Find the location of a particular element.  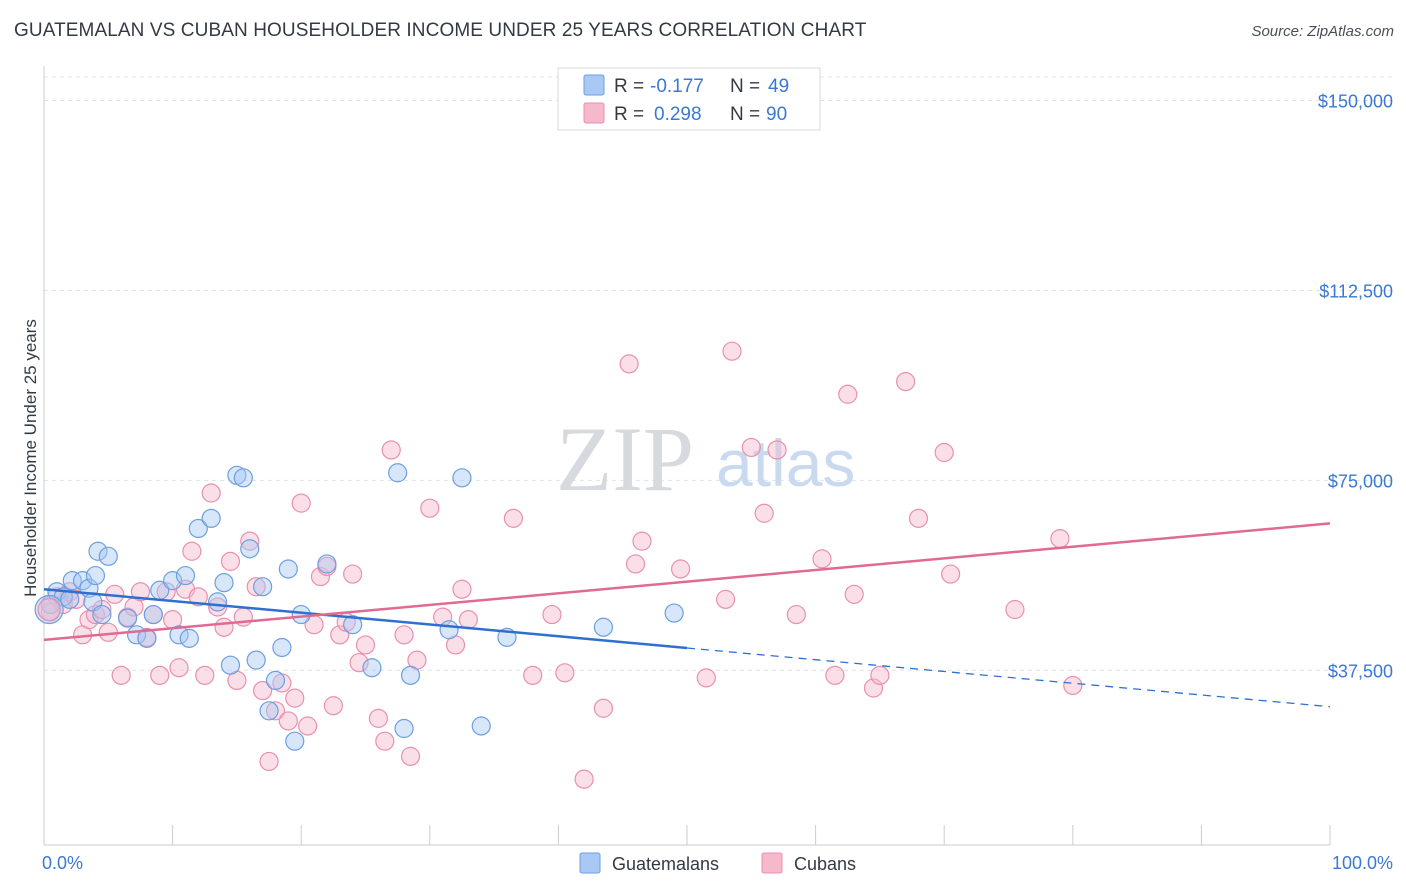

watermark-zip: ZIP is located at coordinates (625, 459).